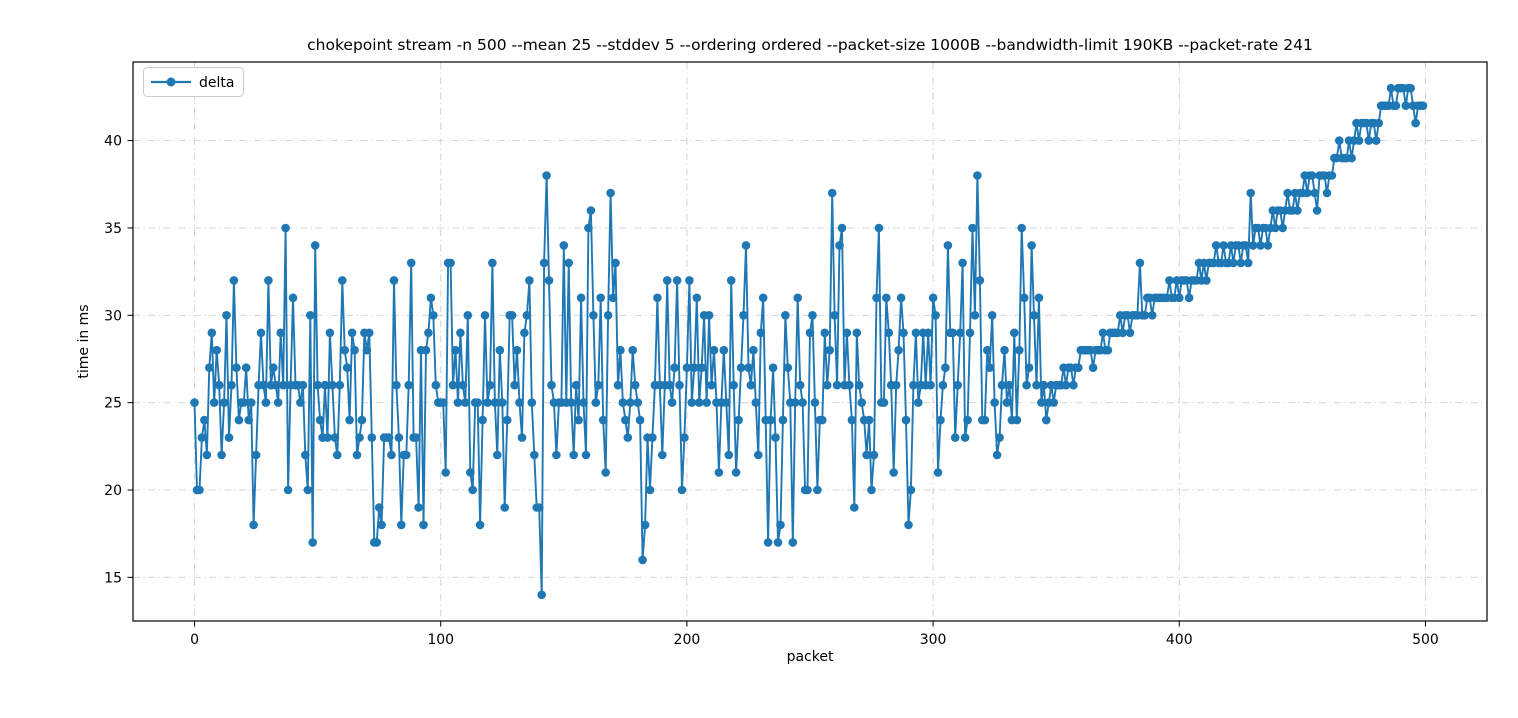  Describe the element at coordinates (1179, 640) in the screenshot. I see `x-tick-label: 400` at that location.